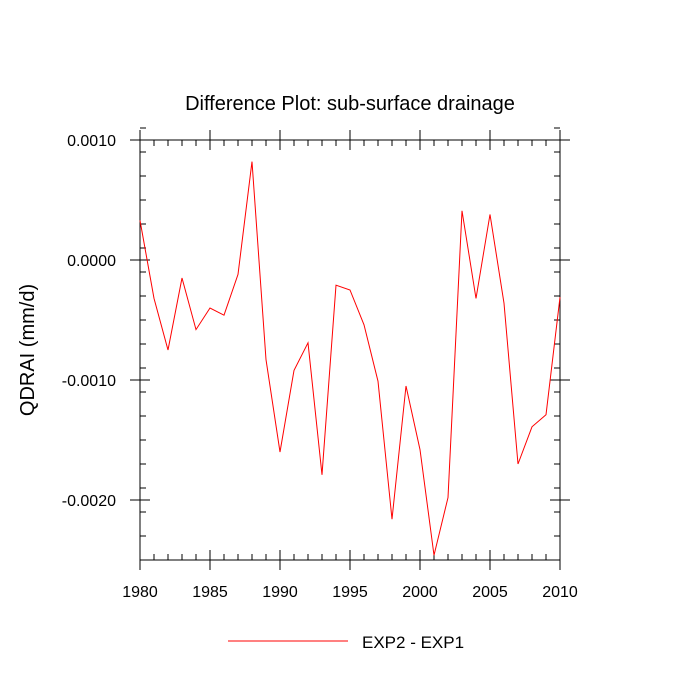 This screenshot has height=700, width=700. What do you see at coordinates (28, 350) in the screenshot?
I see `y-axis-label: QDRAI (mm/d)` at bounding box center [28, 350].